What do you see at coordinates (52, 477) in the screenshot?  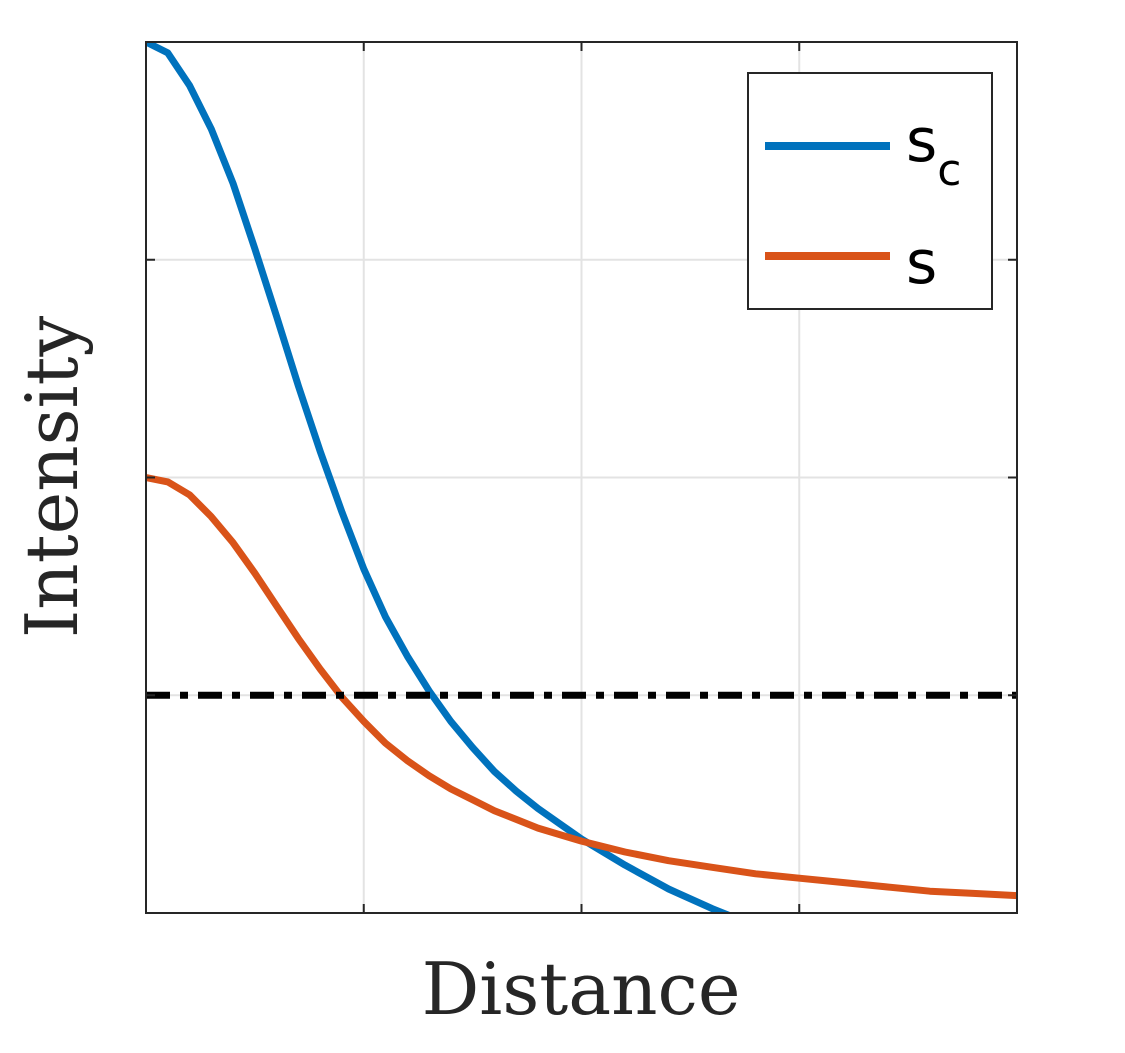 I see `y-axis-label: Intensity` at bounding box center [52, 477].